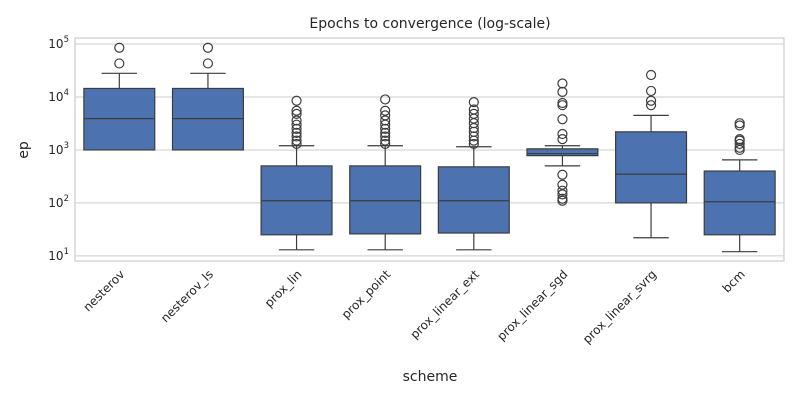  I want to click on y-tick-label: 10³, so click(58, 149).